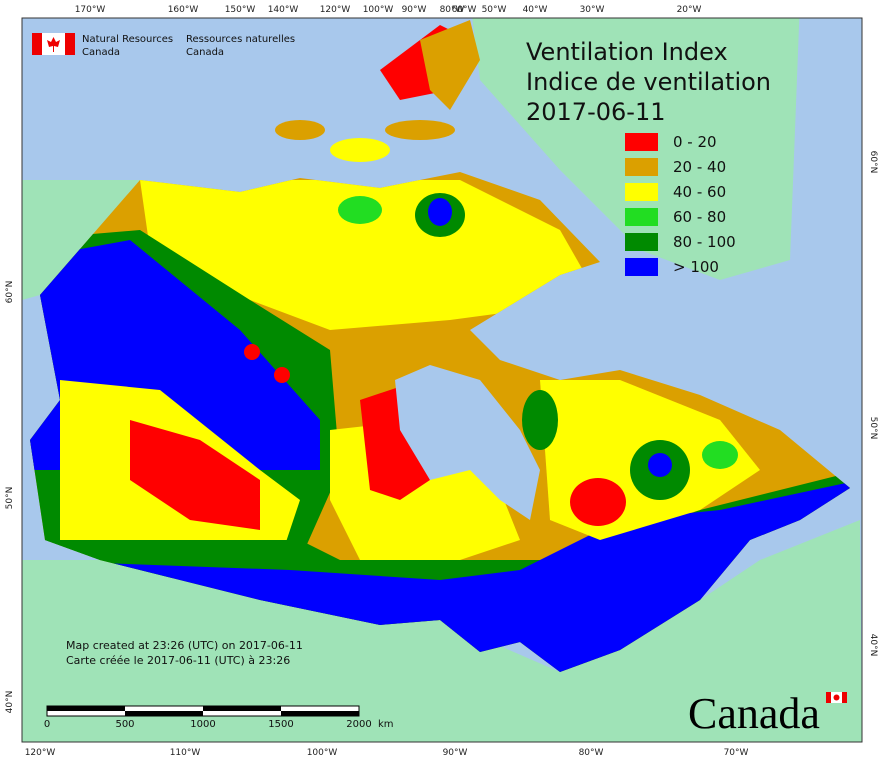 The height and width of the screenshot is (760, 880). I want to click on title: Ventilation Index, so click(627, 52).